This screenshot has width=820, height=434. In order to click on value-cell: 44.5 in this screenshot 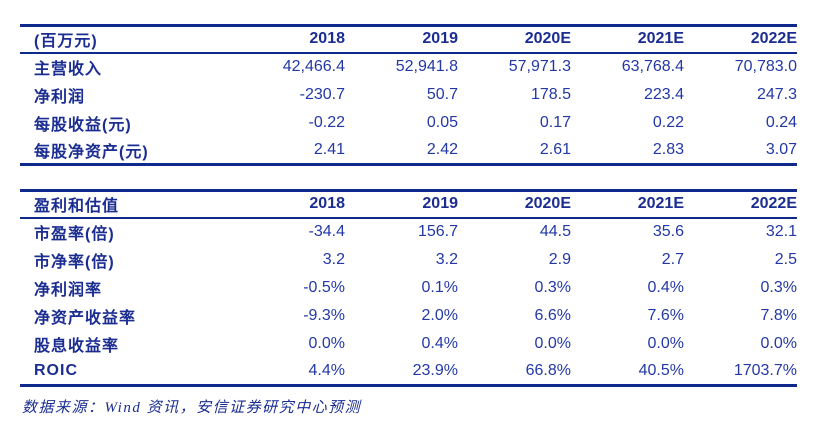, I will do `click(555, 231)`.